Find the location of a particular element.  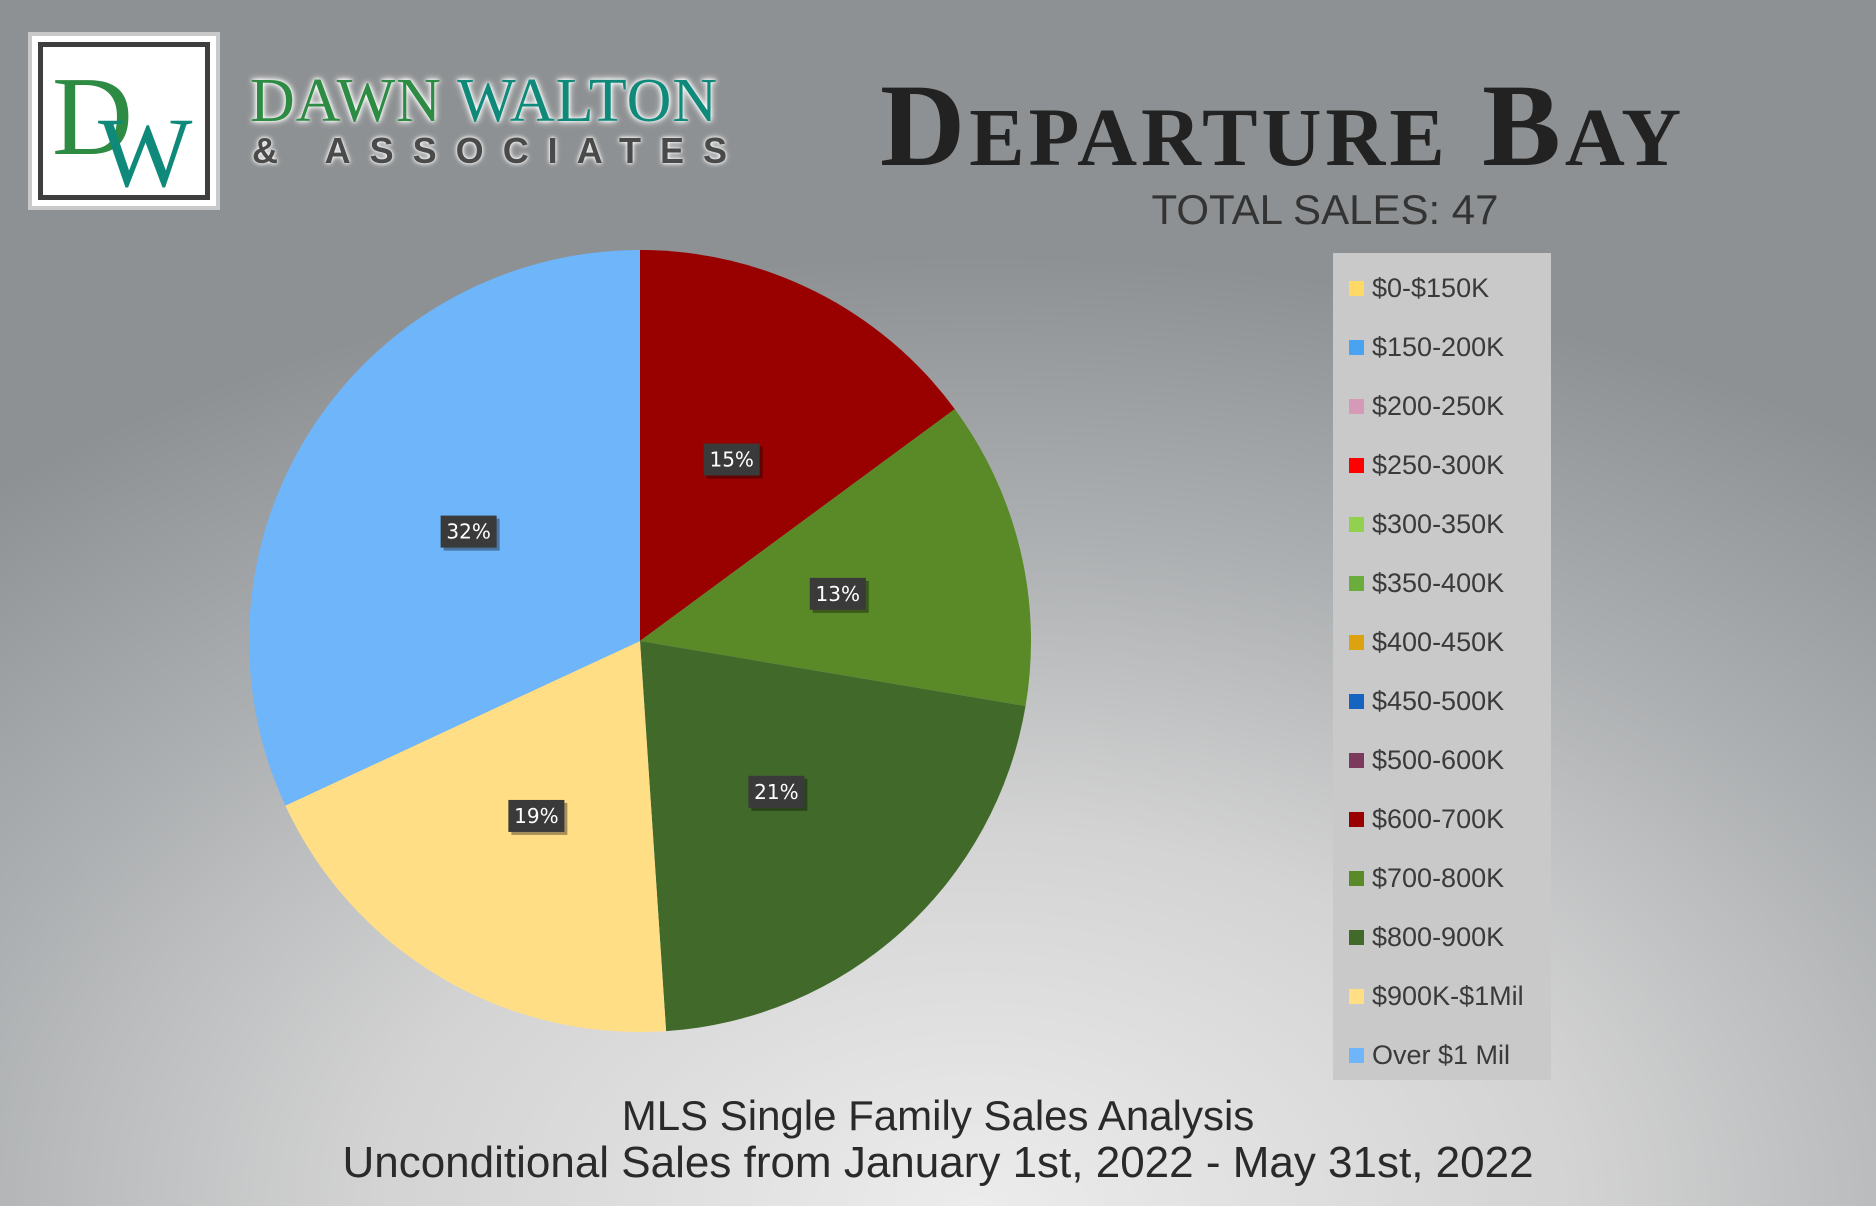

legend-item-900k-1mil: $900K-$1Mil is located at coordinates (1442, 996).